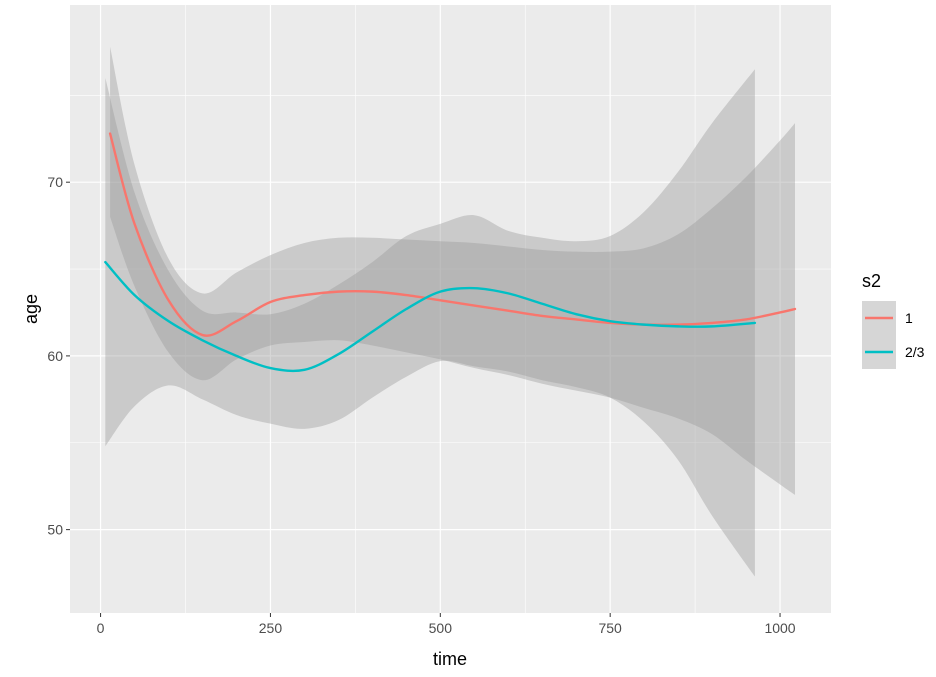 Image resolution: width=936 pixels, height=677 pixels. What do you see at coordinates (871, 281) in the screenshot?
I see `legend-title: s2` at bounding box center [871, 281].